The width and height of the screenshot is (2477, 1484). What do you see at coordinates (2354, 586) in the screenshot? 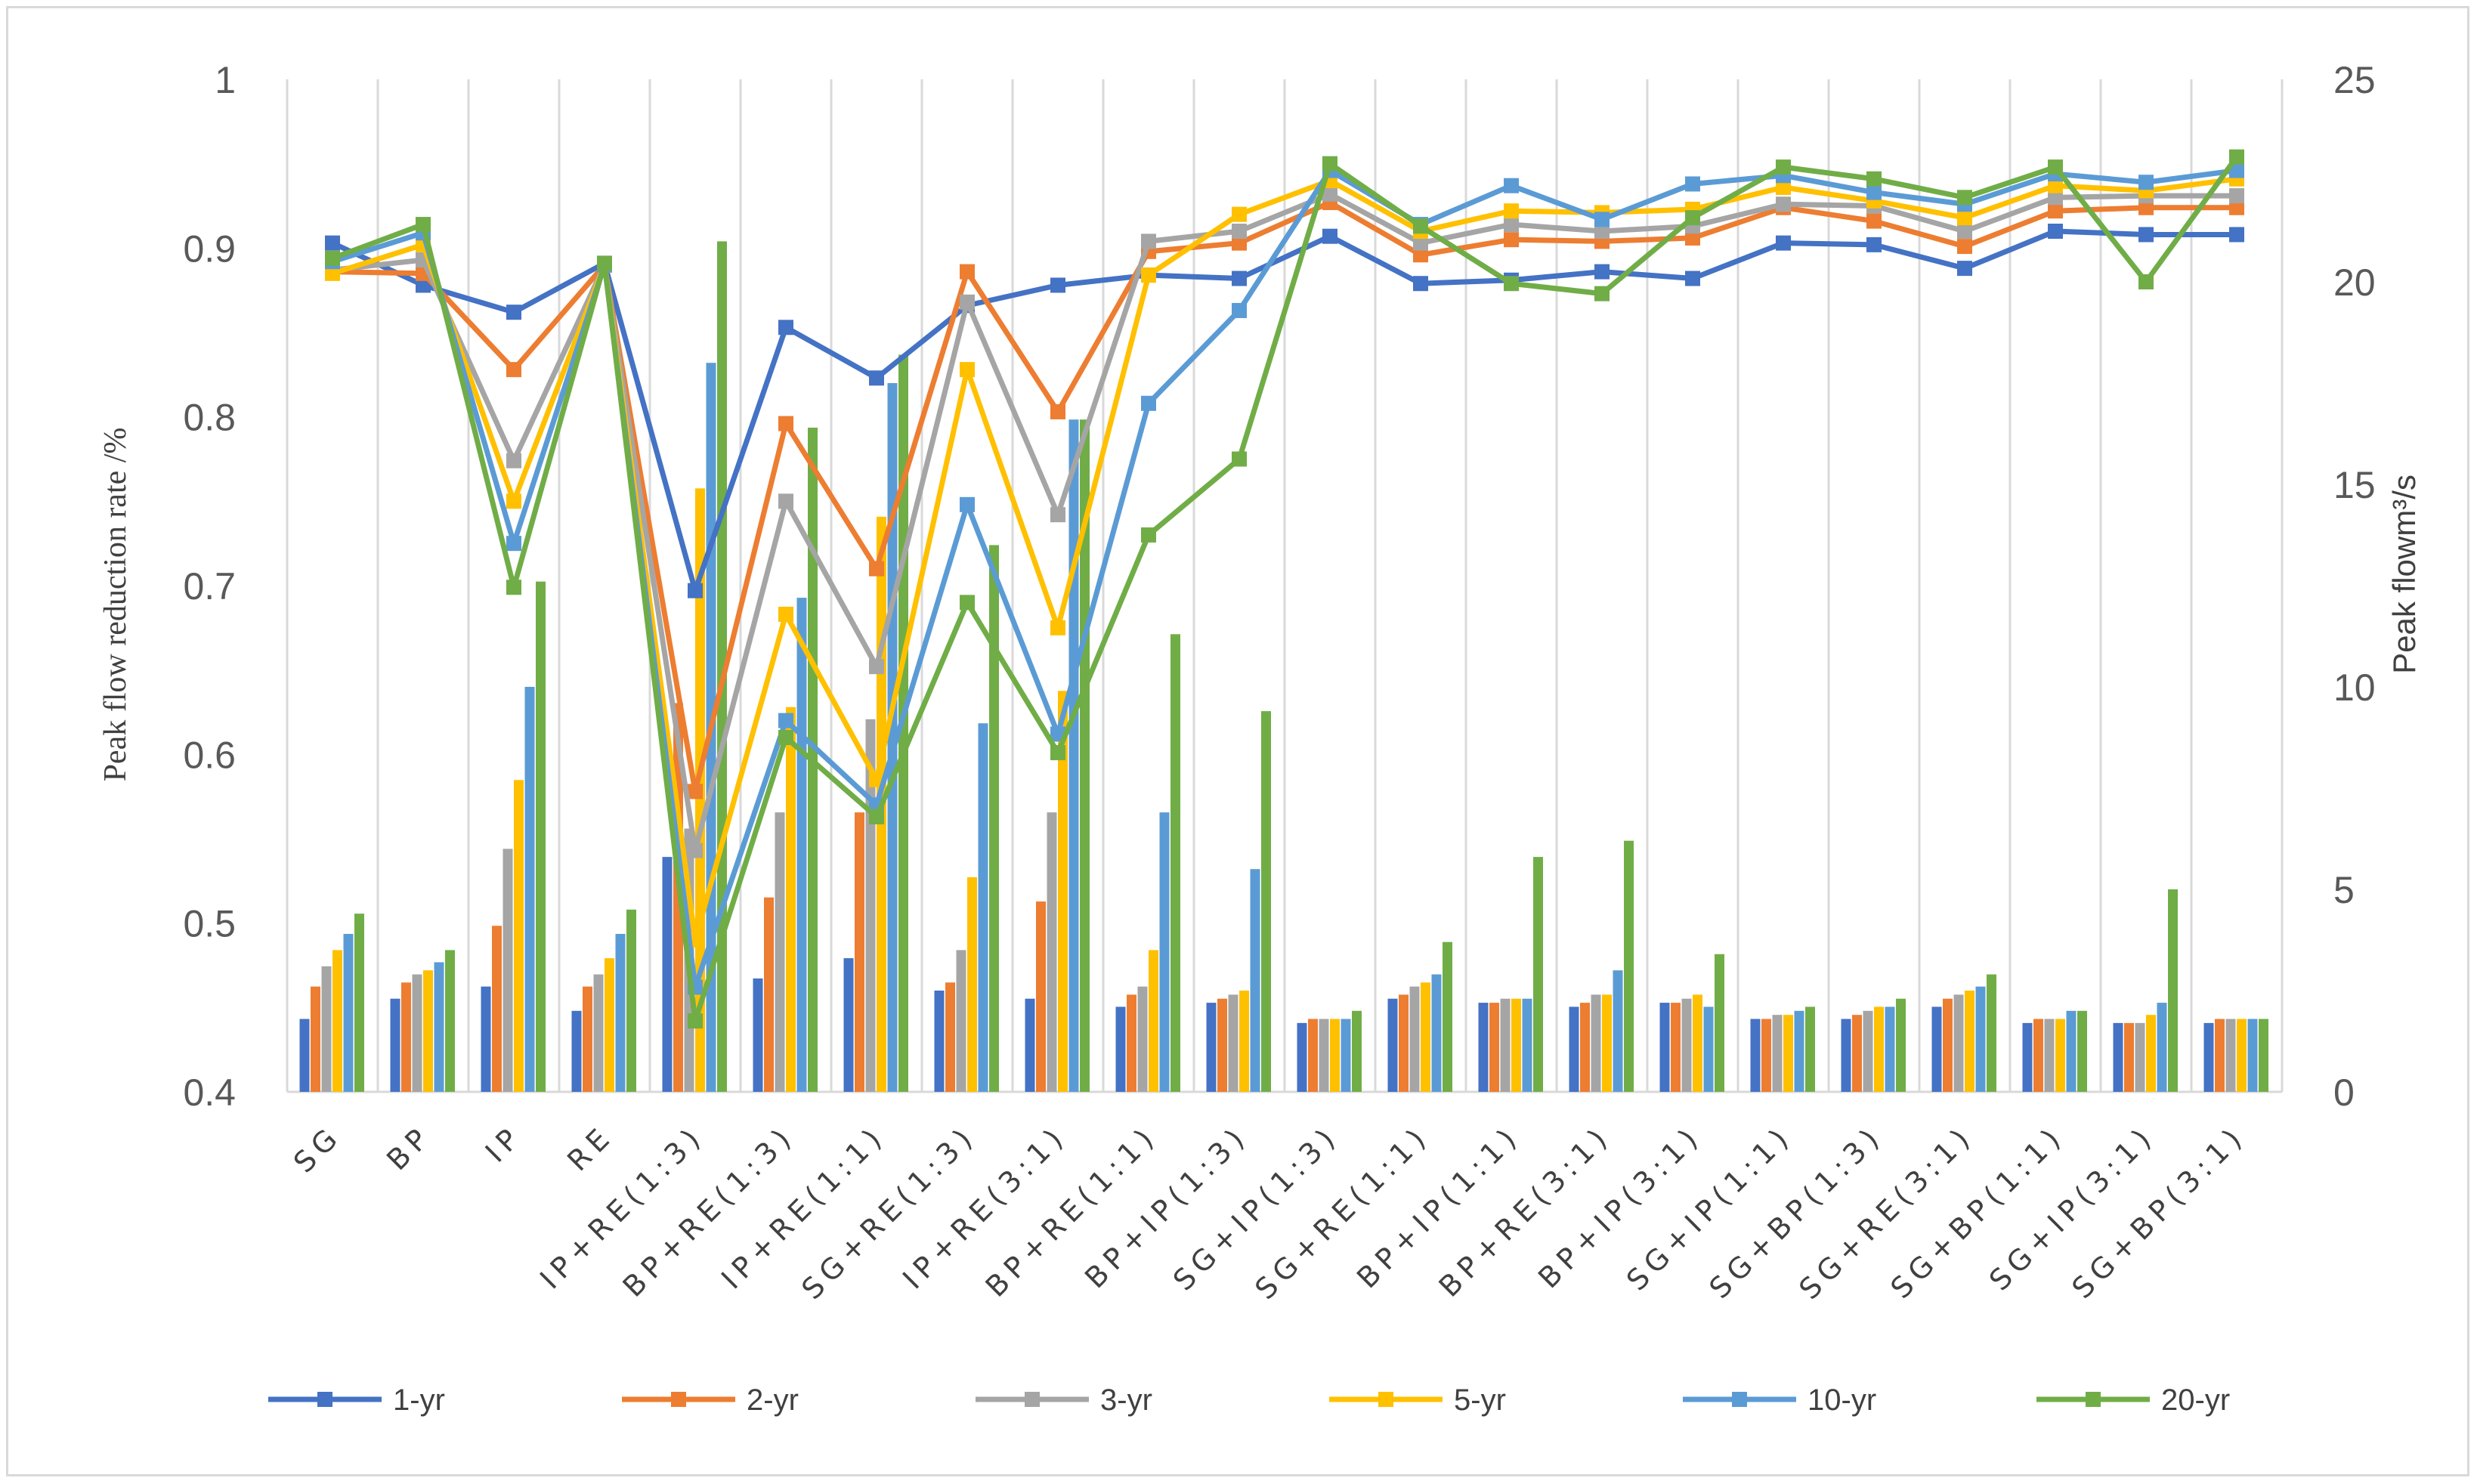
I see `right-axis: 0 5 10 15 20 25` at bounding box center [2354, 586].